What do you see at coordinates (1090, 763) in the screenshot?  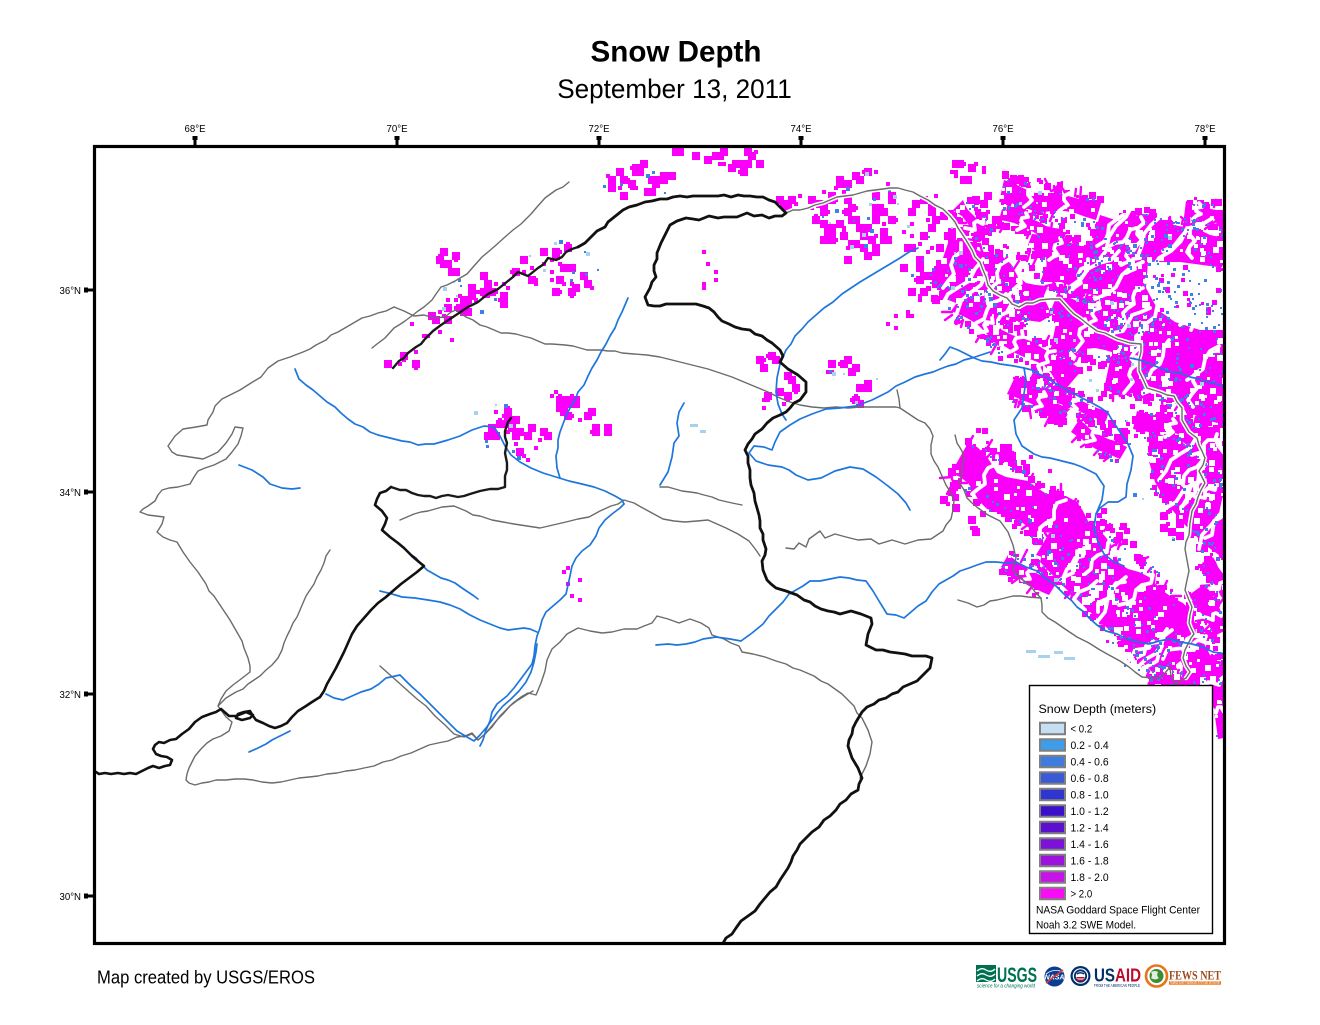 I see `svg-text: 0.4 - 0.6` at bounding box center [1090, 763].